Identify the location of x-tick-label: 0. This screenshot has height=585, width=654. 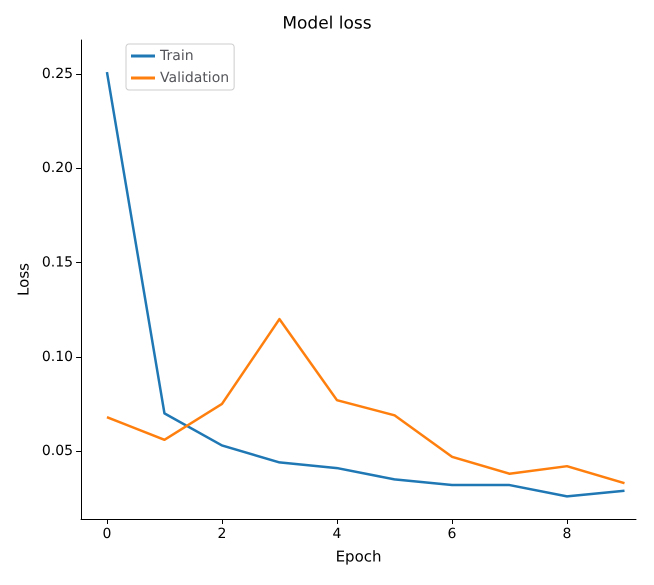
(107, 534).